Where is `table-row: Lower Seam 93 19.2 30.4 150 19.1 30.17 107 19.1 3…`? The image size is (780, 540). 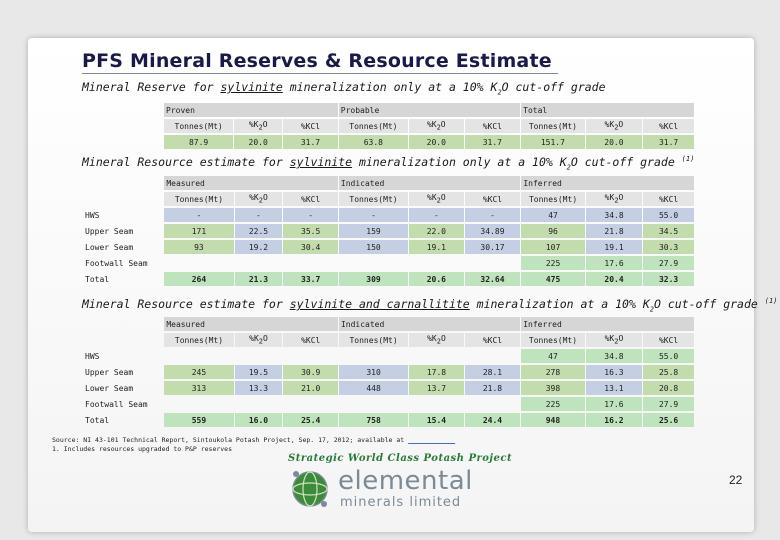 table-row: Lower Seam 93 19.2 30.4 150 19.1 30.17 107 19.1 3… is located at coordinates (389, 247).